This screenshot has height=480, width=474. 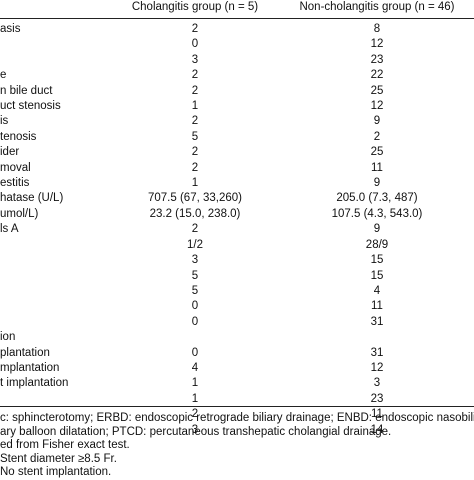 What do you see at coordinates (34, 383) in the screenshot?
I see `row-label: t implantation` at bounding box center [34, 383].